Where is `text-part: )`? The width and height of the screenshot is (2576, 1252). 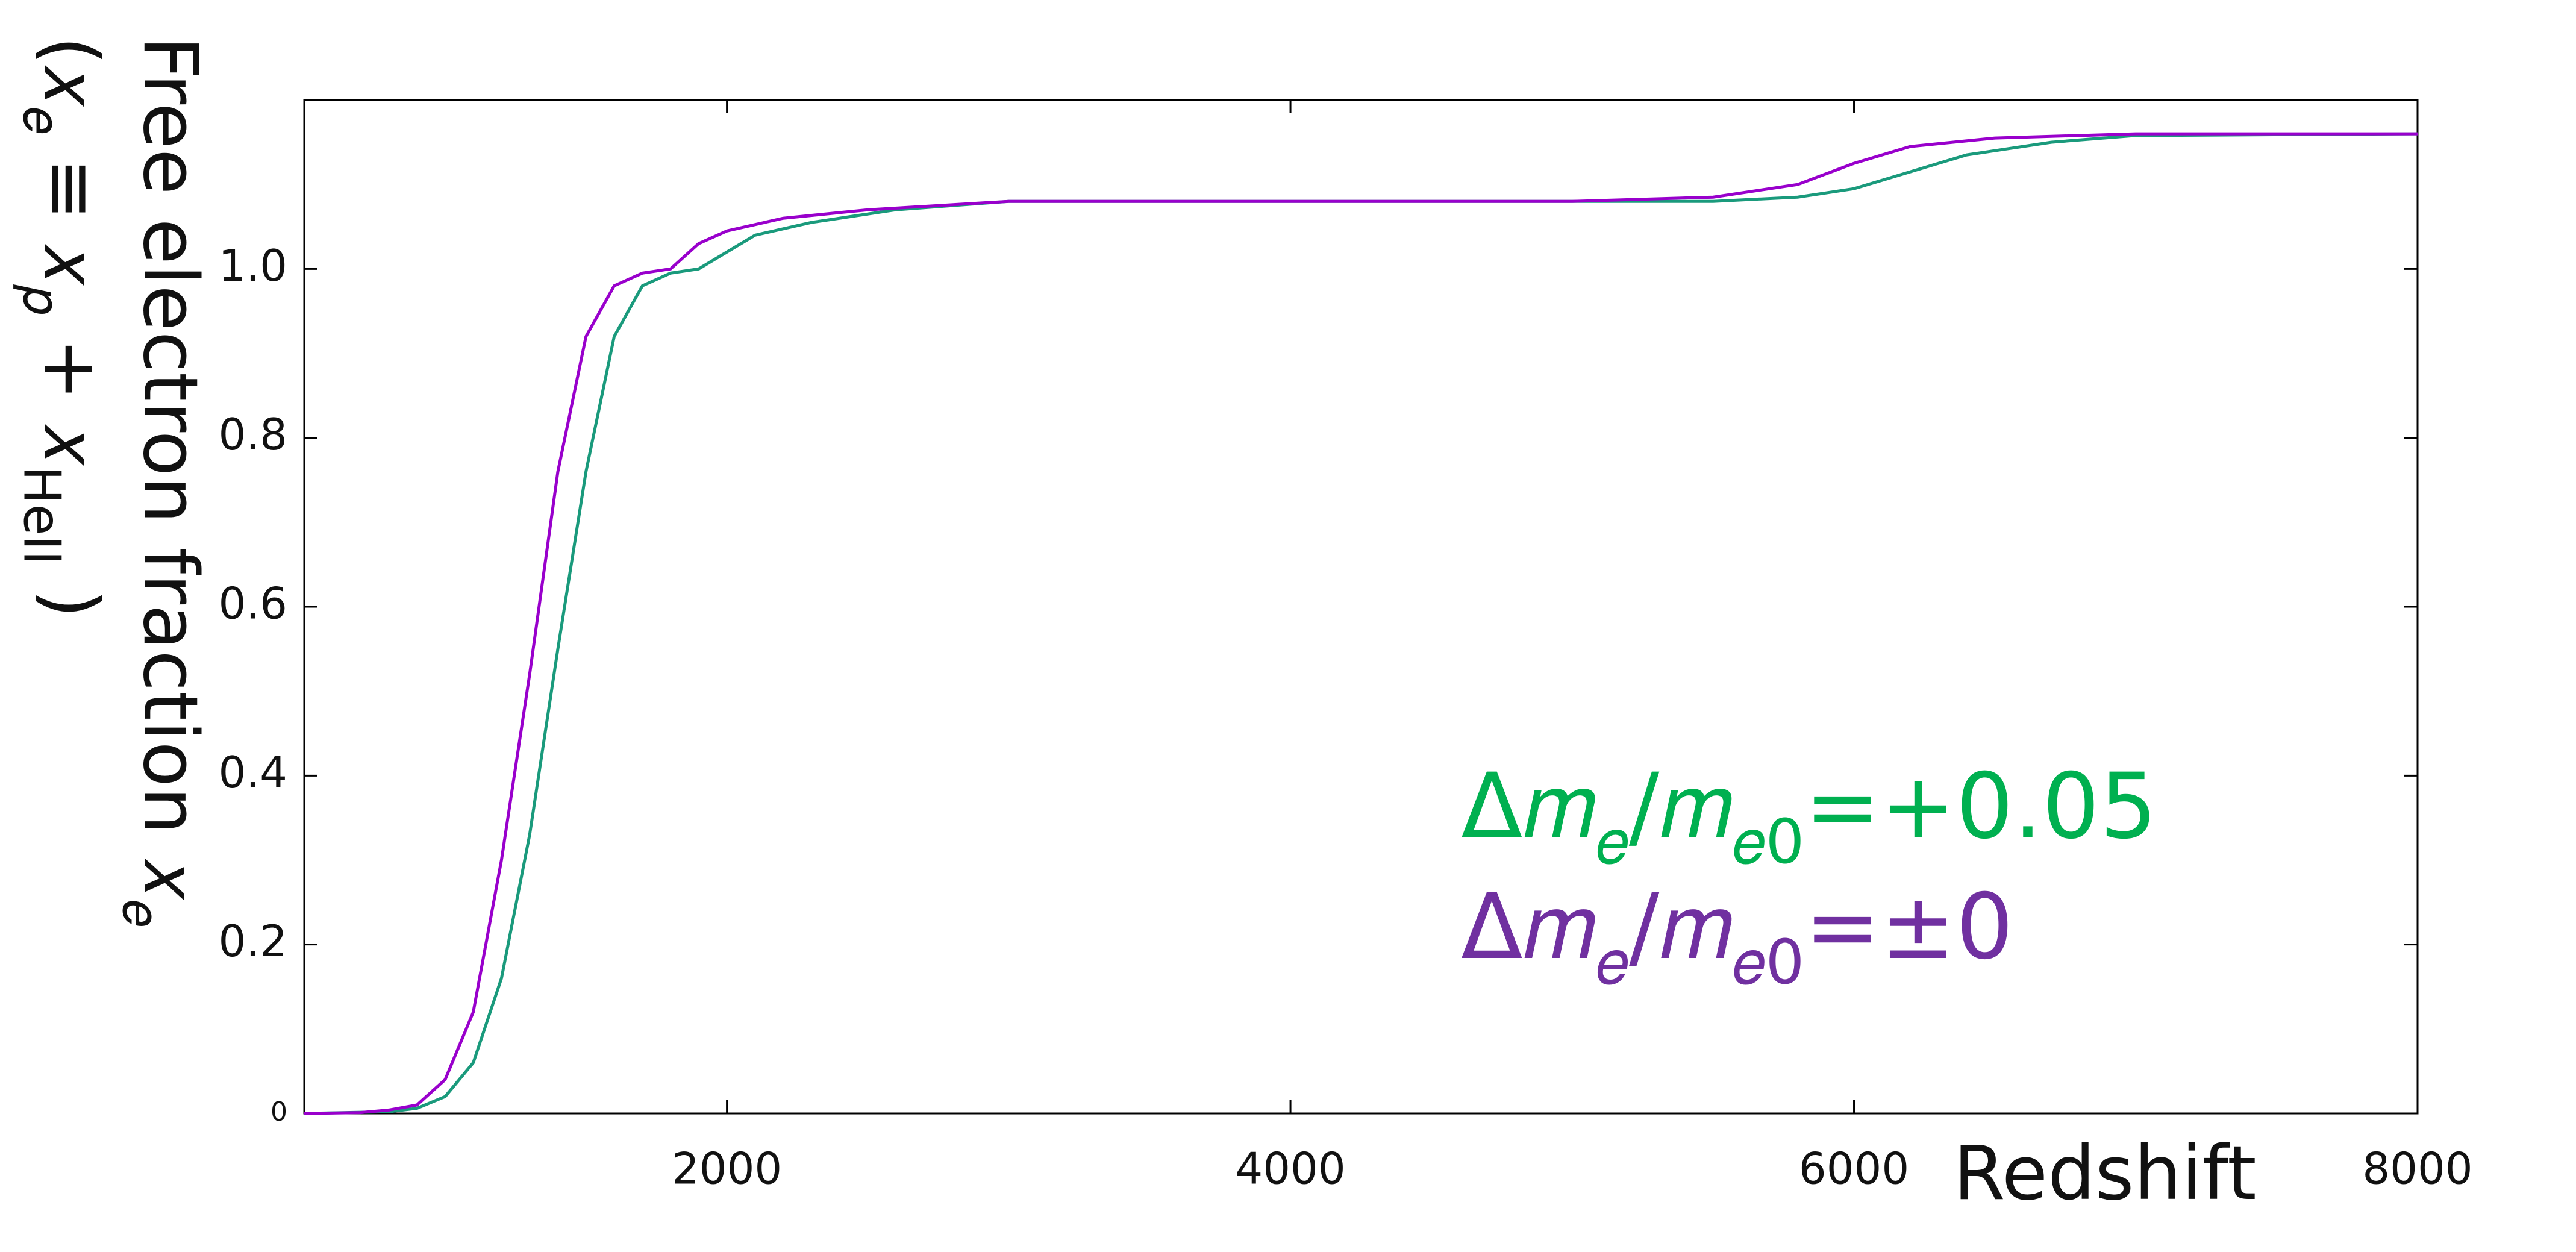
text-part: ) is located at coordinates (70, 591).